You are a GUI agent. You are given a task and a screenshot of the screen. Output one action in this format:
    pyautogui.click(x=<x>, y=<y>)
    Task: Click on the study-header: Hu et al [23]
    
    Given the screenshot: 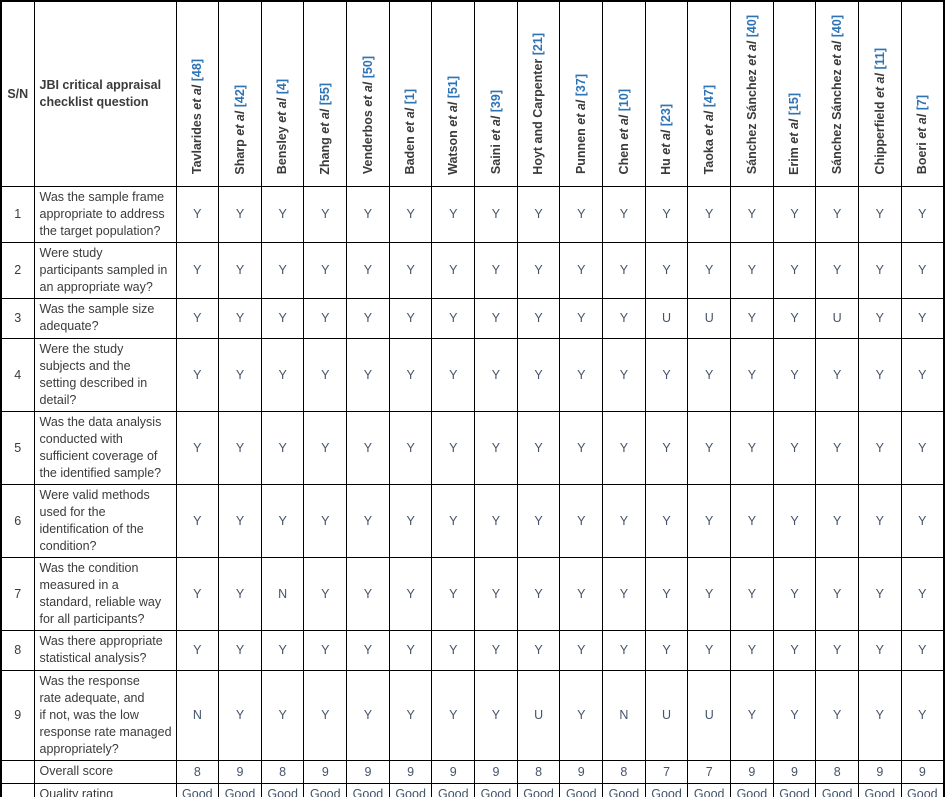 What is the action you would take?
    pyautogui.click(x=666, y=93)
    